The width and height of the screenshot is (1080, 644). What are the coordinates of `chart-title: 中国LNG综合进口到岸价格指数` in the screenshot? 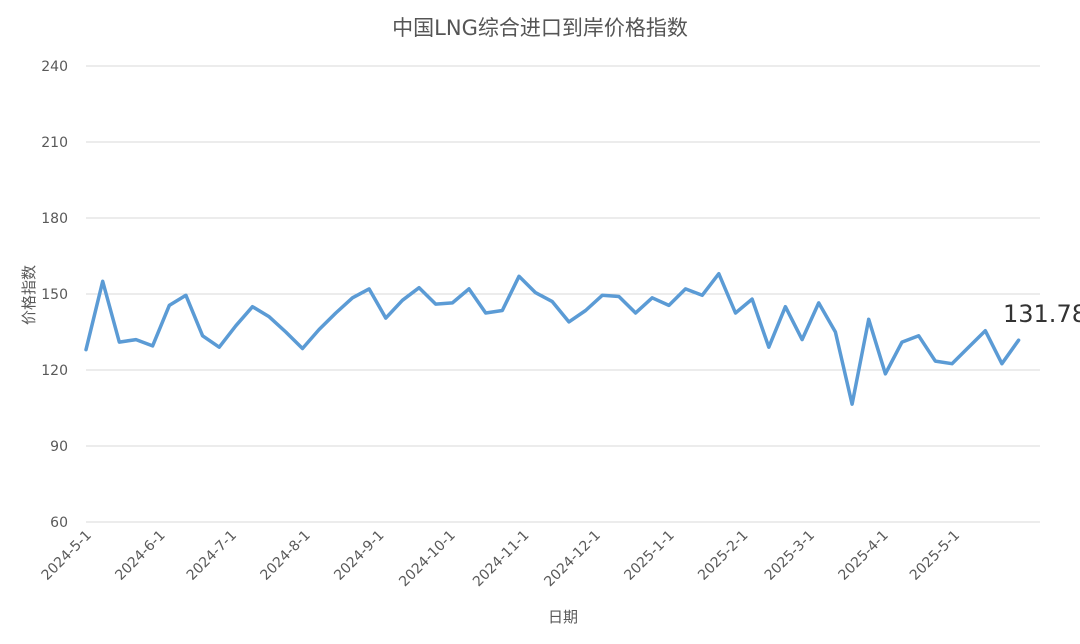 It's located at (540, 28).